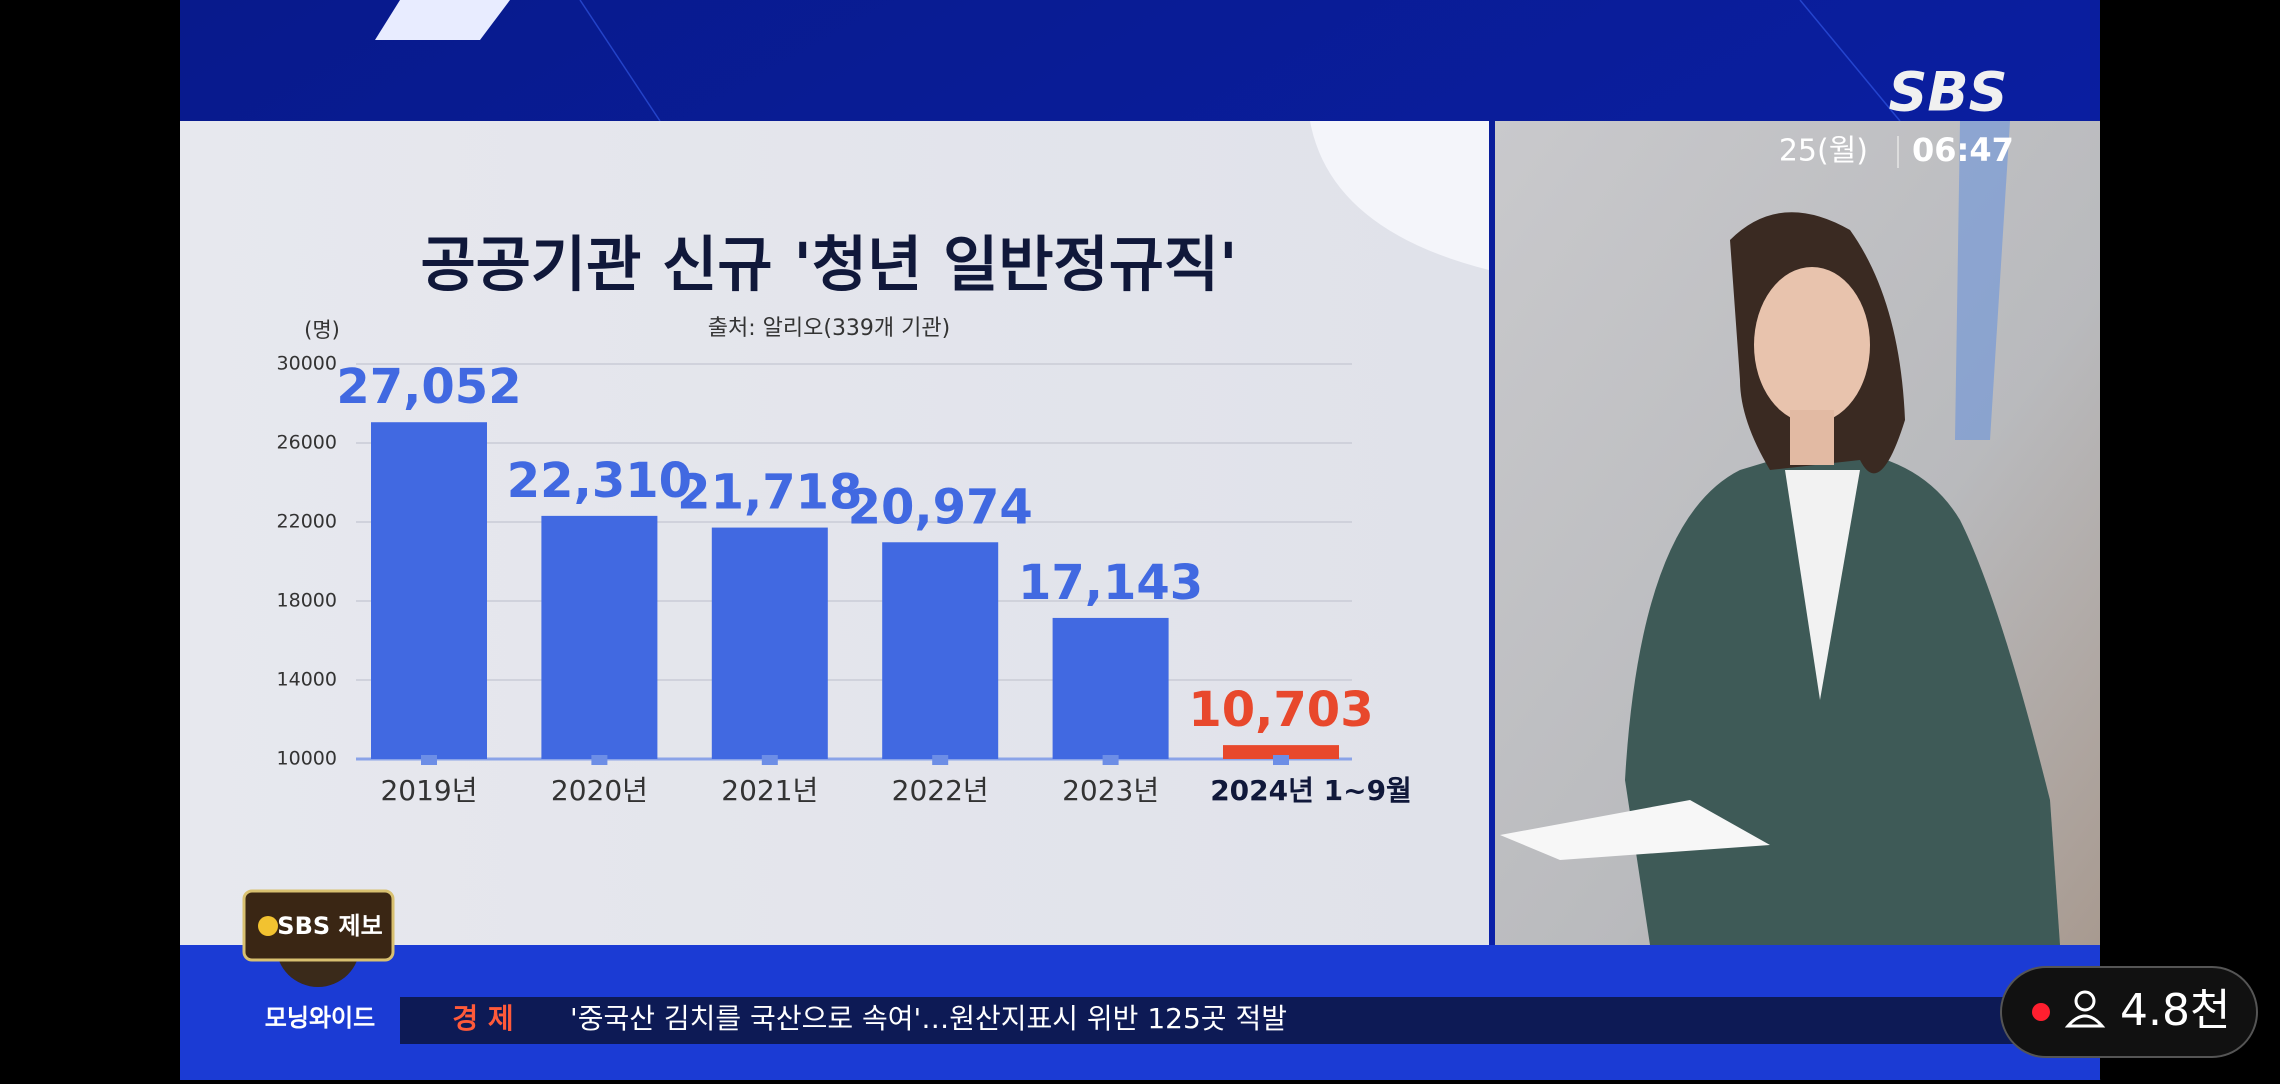  Describe the element at coordinates (428, 387) in the screenshot. I see `value-label: 27,052` at that location.